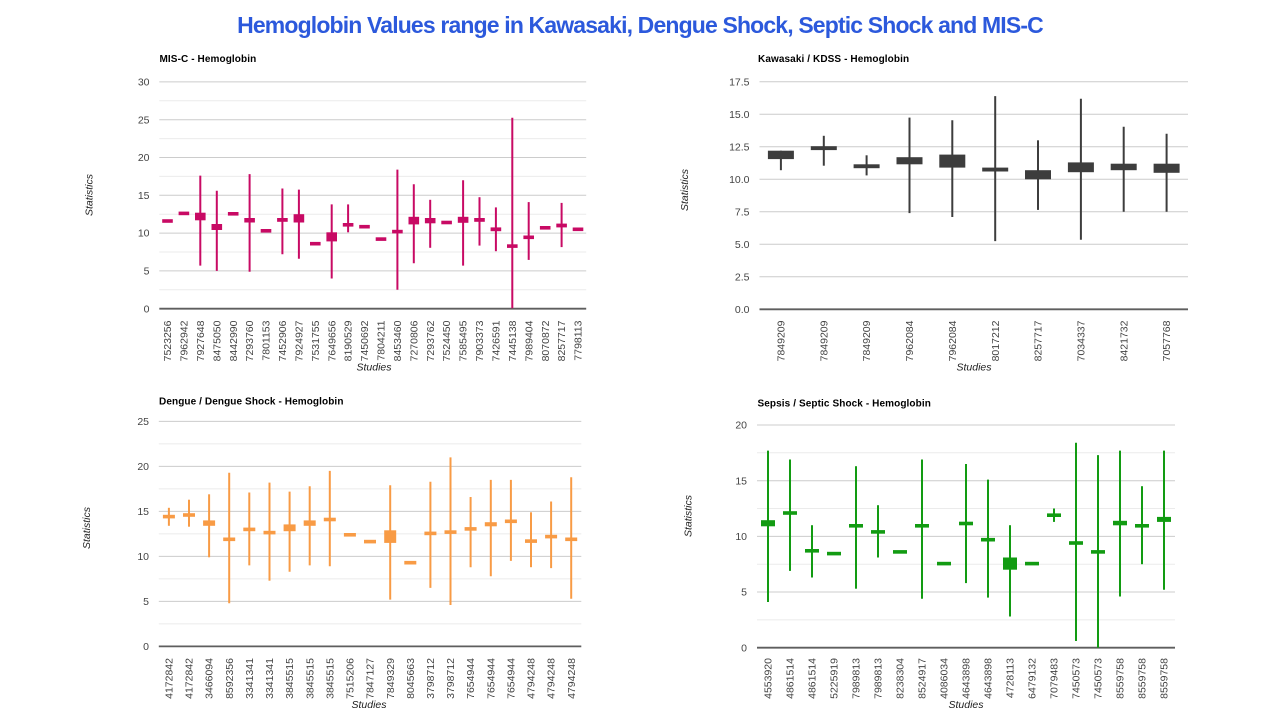  Describe the element at coordinates (910, 340) in the screenshot. I see `svg-text: 7962084` at that location.